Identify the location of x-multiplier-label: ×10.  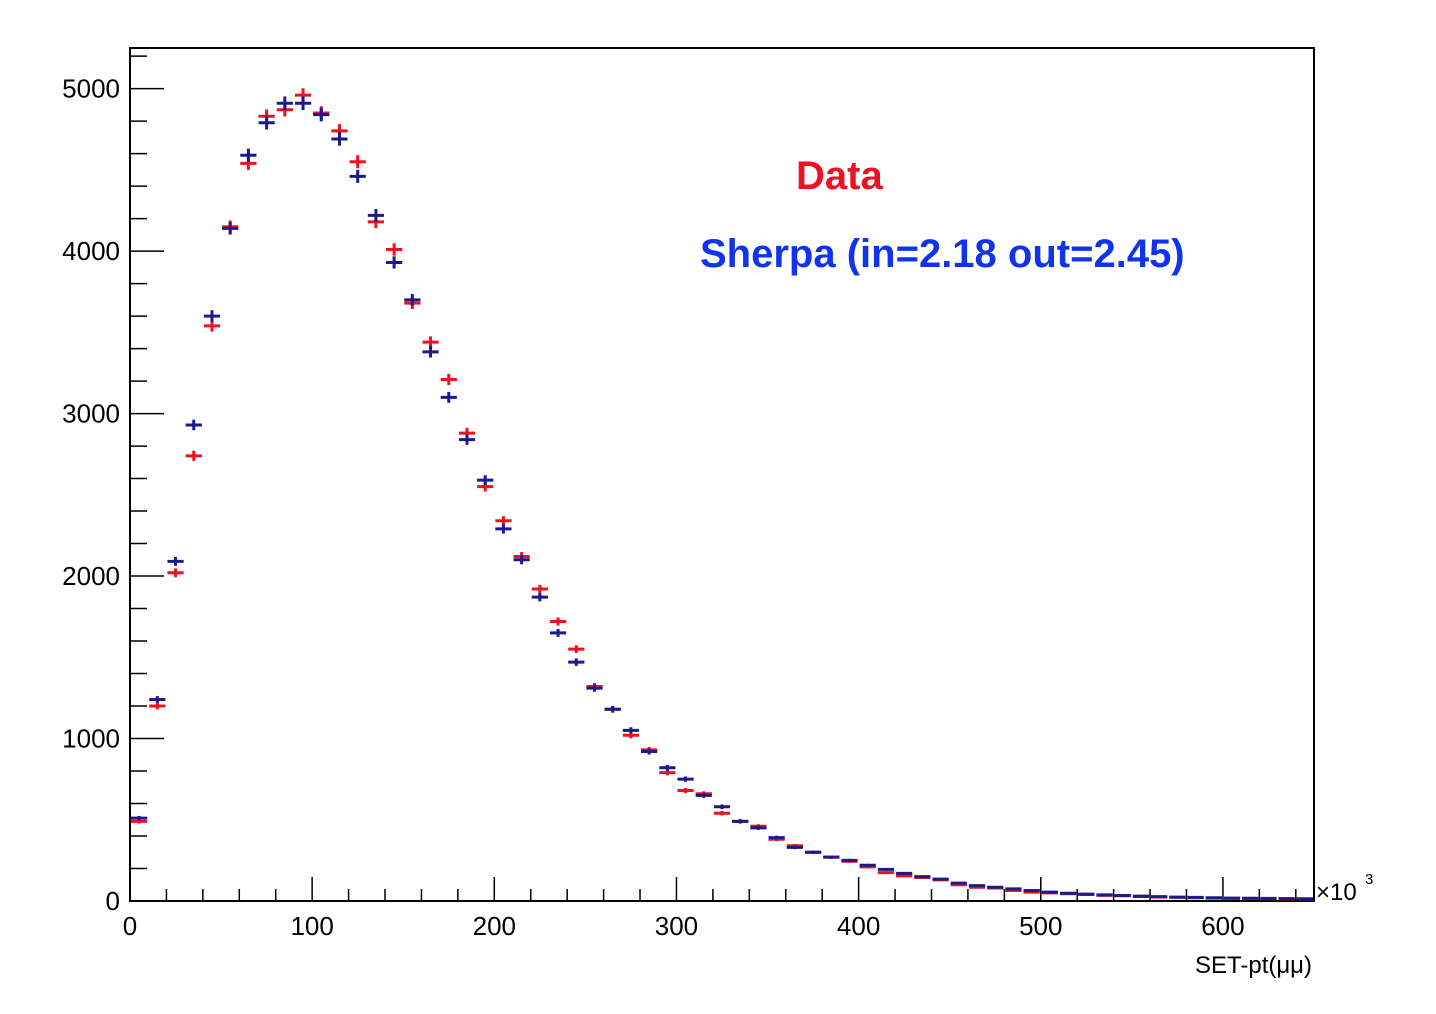
(1336, 892).